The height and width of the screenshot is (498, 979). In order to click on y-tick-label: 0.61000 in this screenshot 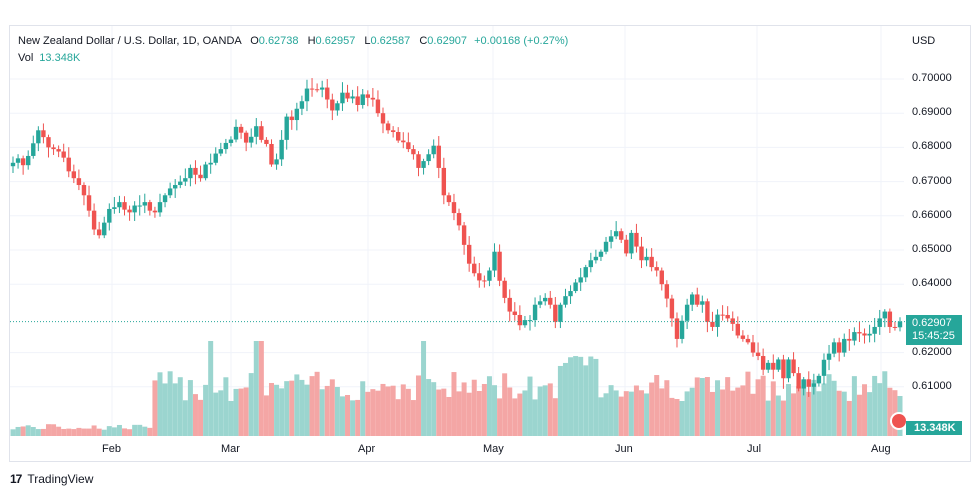, I will do `click(932, 385)`.